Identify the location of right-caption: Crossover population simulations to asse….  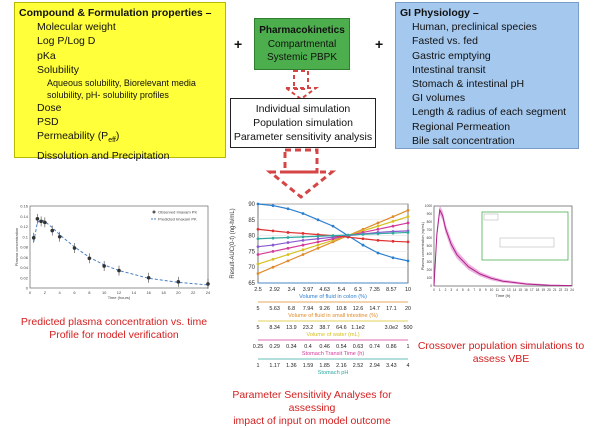
(501, 353).